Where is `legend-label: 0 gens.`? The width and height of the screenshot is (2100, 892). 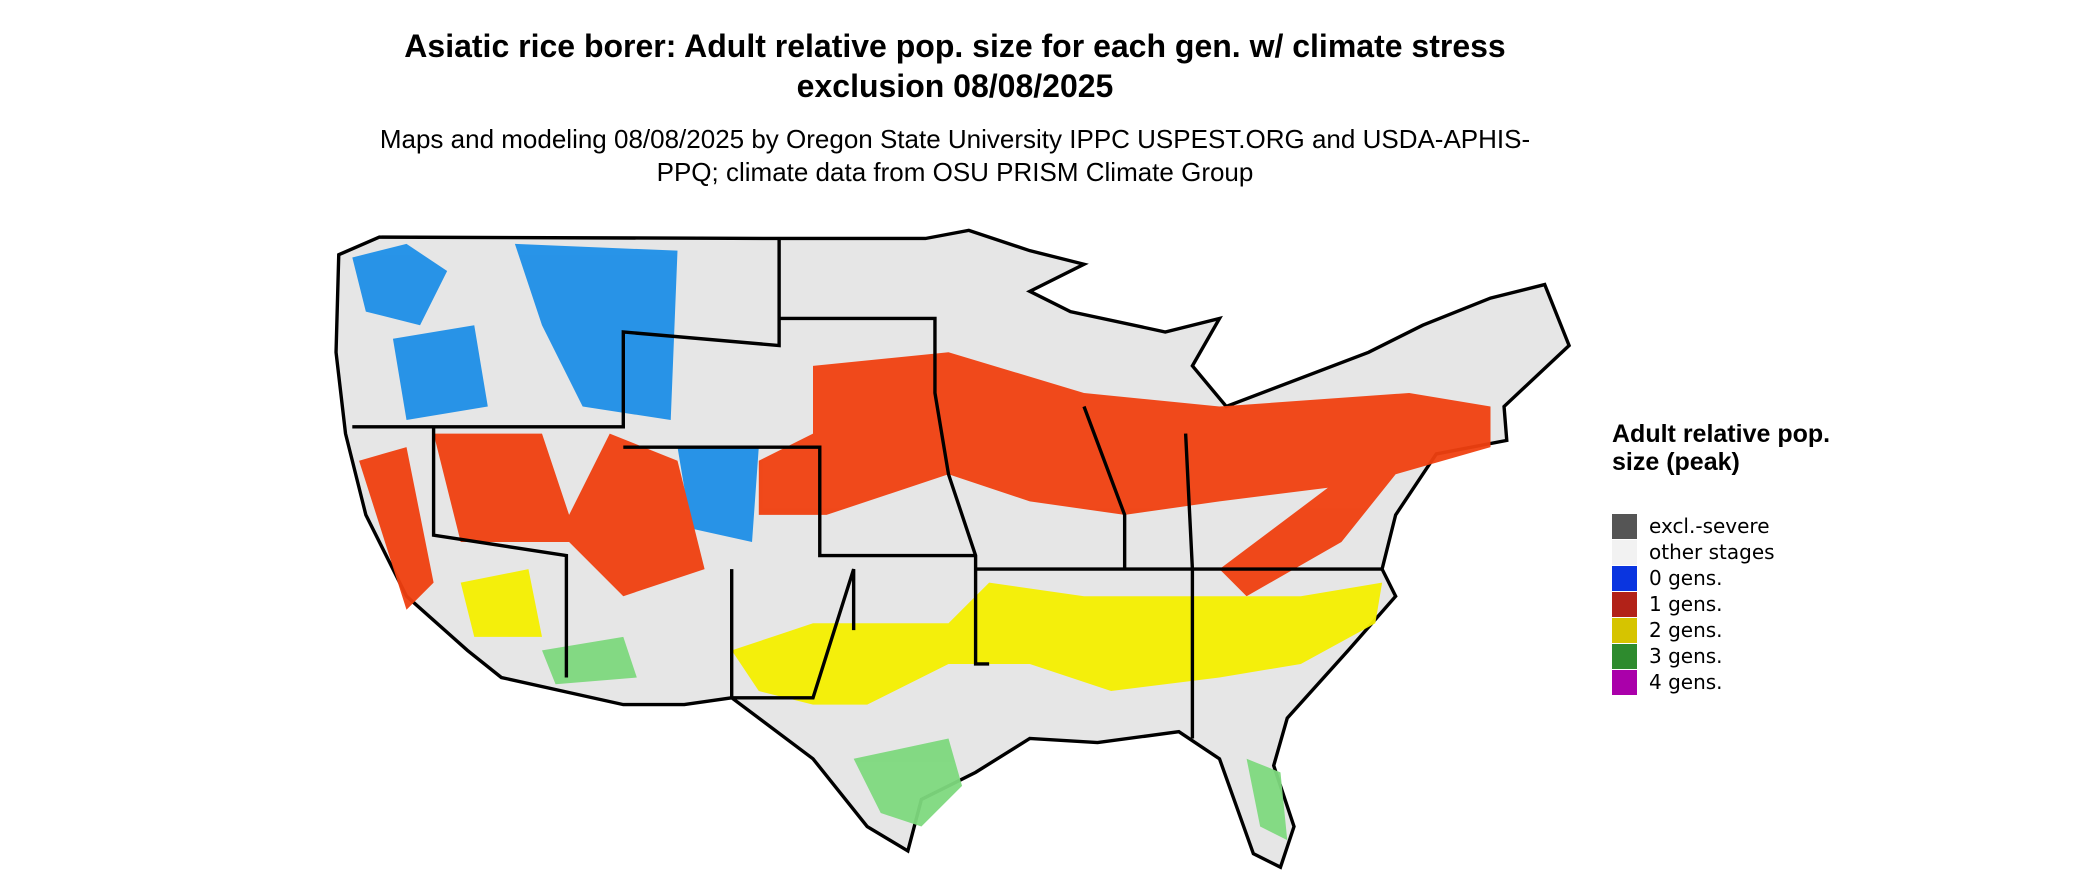
legend-label: 0 gens. is located at coordinates (1686, 578).